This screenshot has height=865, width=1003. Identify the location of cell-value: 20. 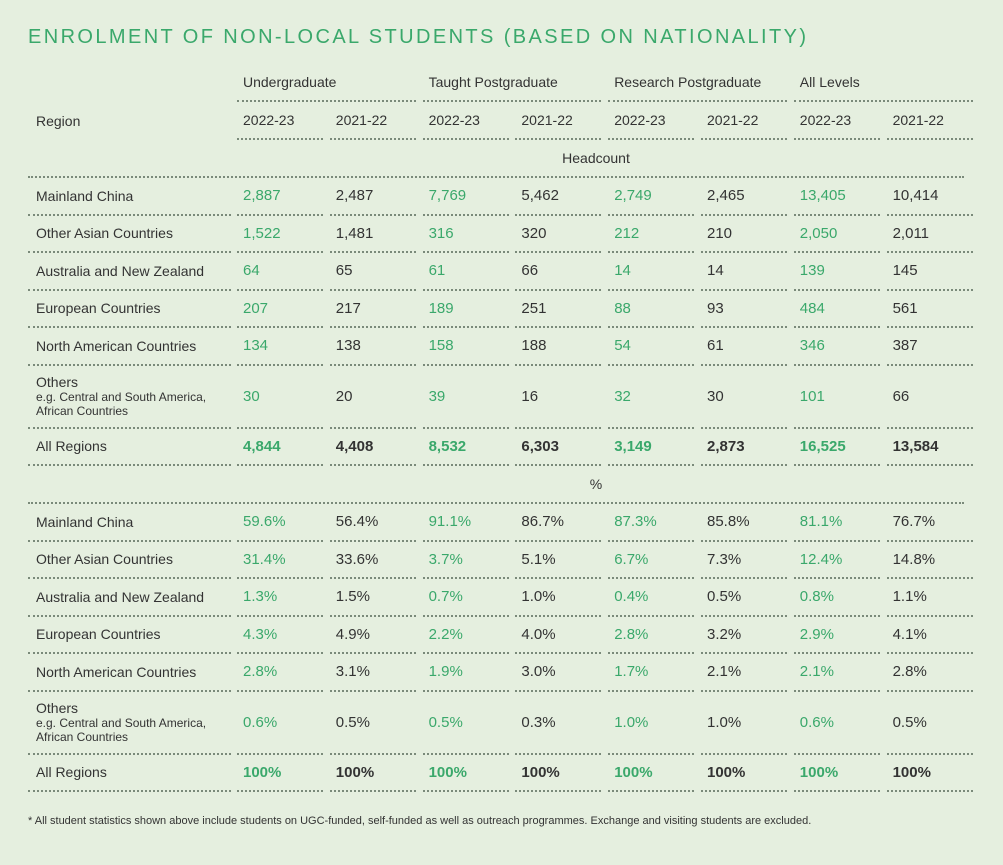
(372, 397).